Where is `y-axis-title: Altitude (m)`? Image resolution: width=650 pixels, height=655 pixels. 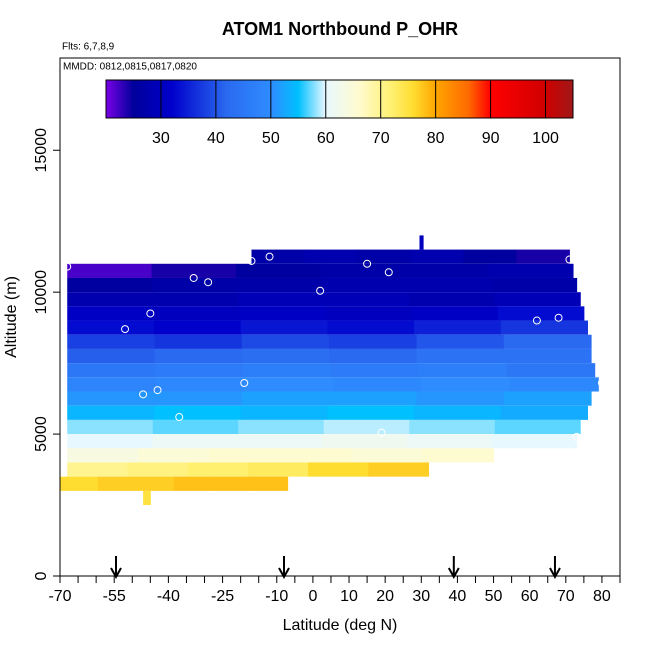 y-axis-title: Altitude (m) is located at coordinates (11, 317).